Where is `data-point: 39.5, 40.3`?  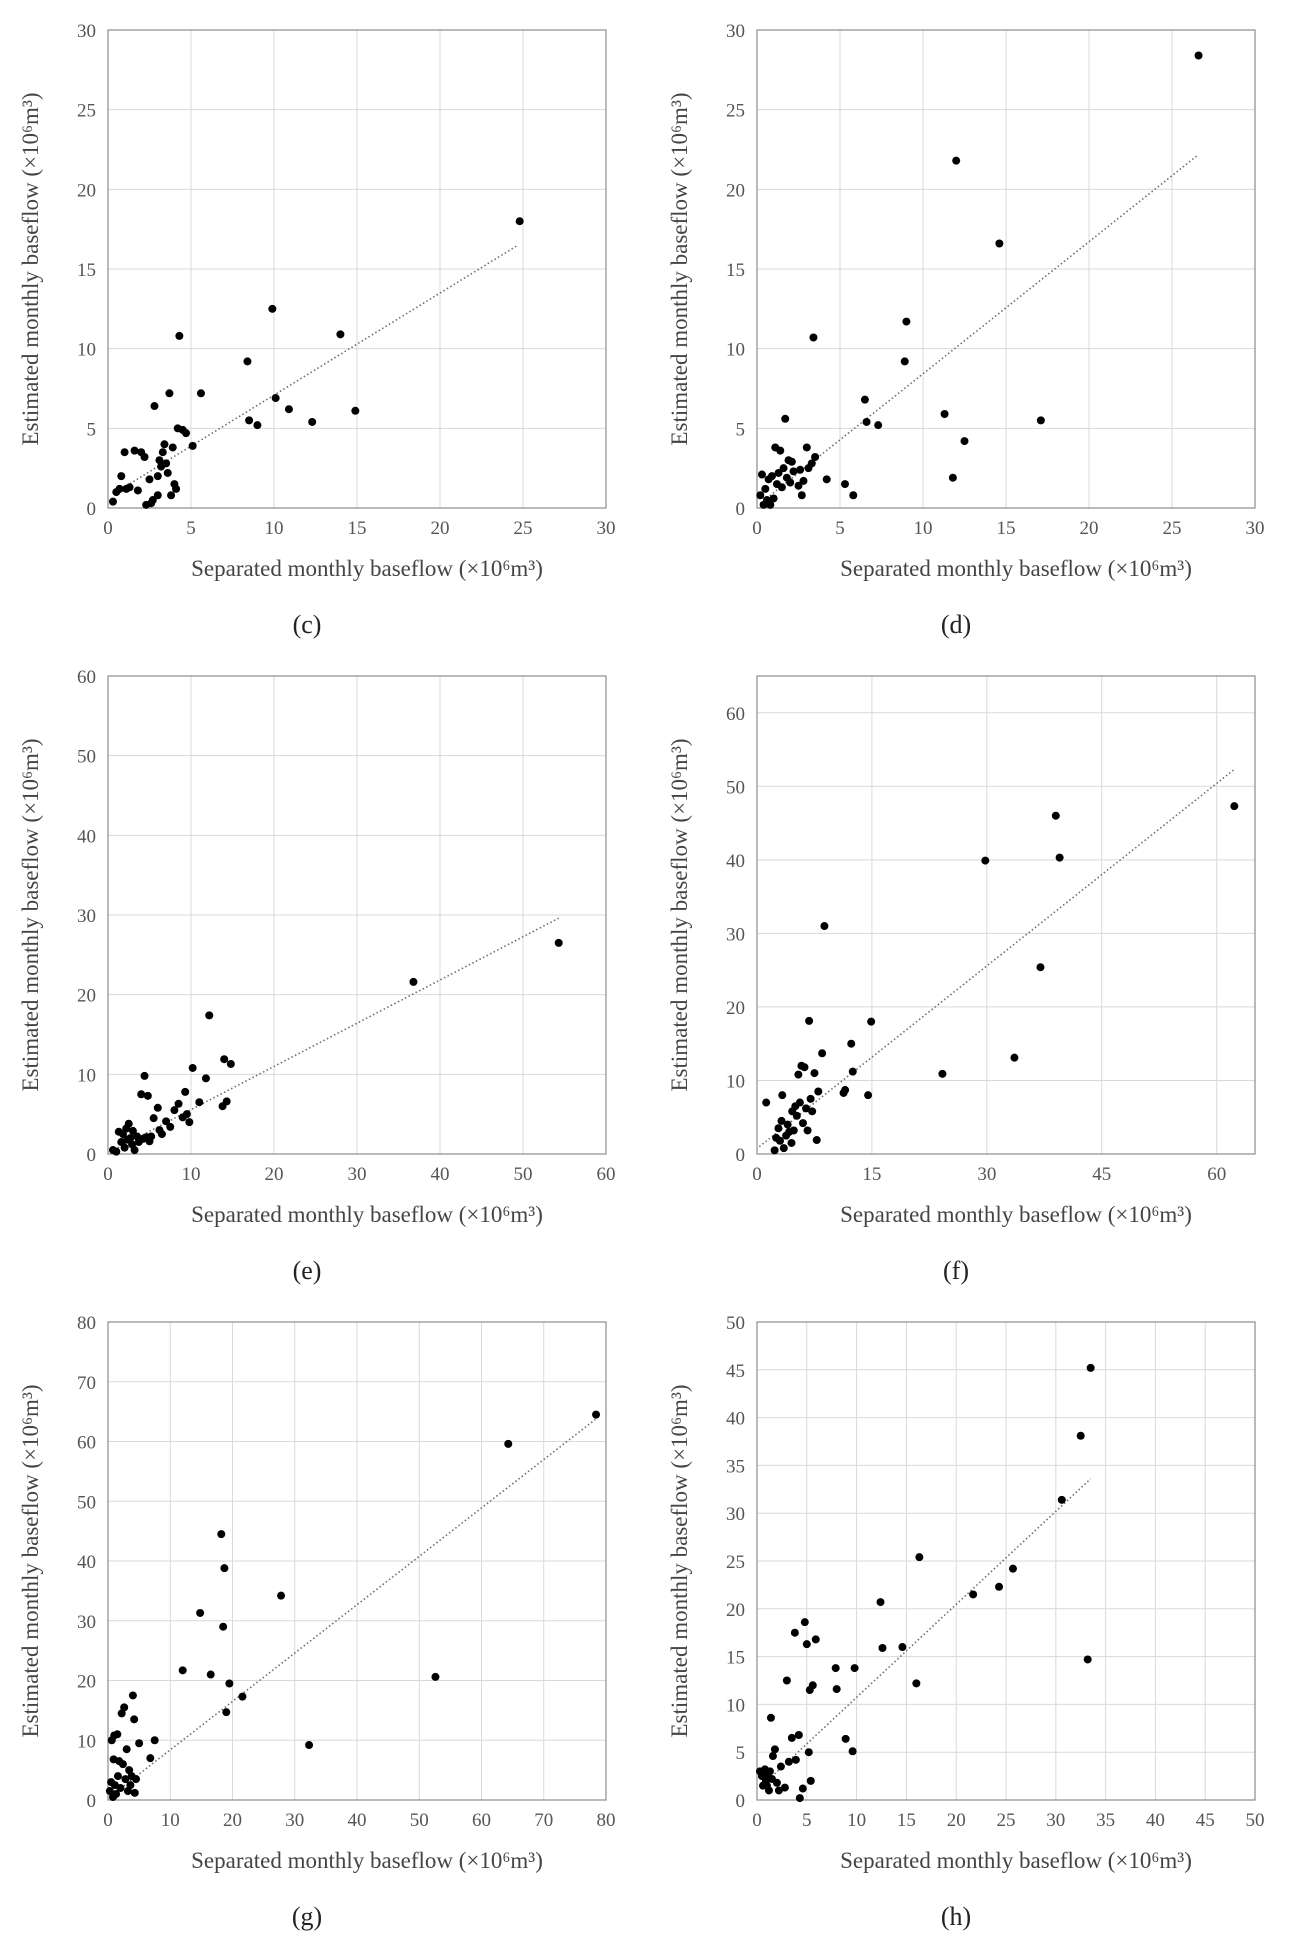
data-point: 39.5, 40.3 is located at coordinates (1059, 857).